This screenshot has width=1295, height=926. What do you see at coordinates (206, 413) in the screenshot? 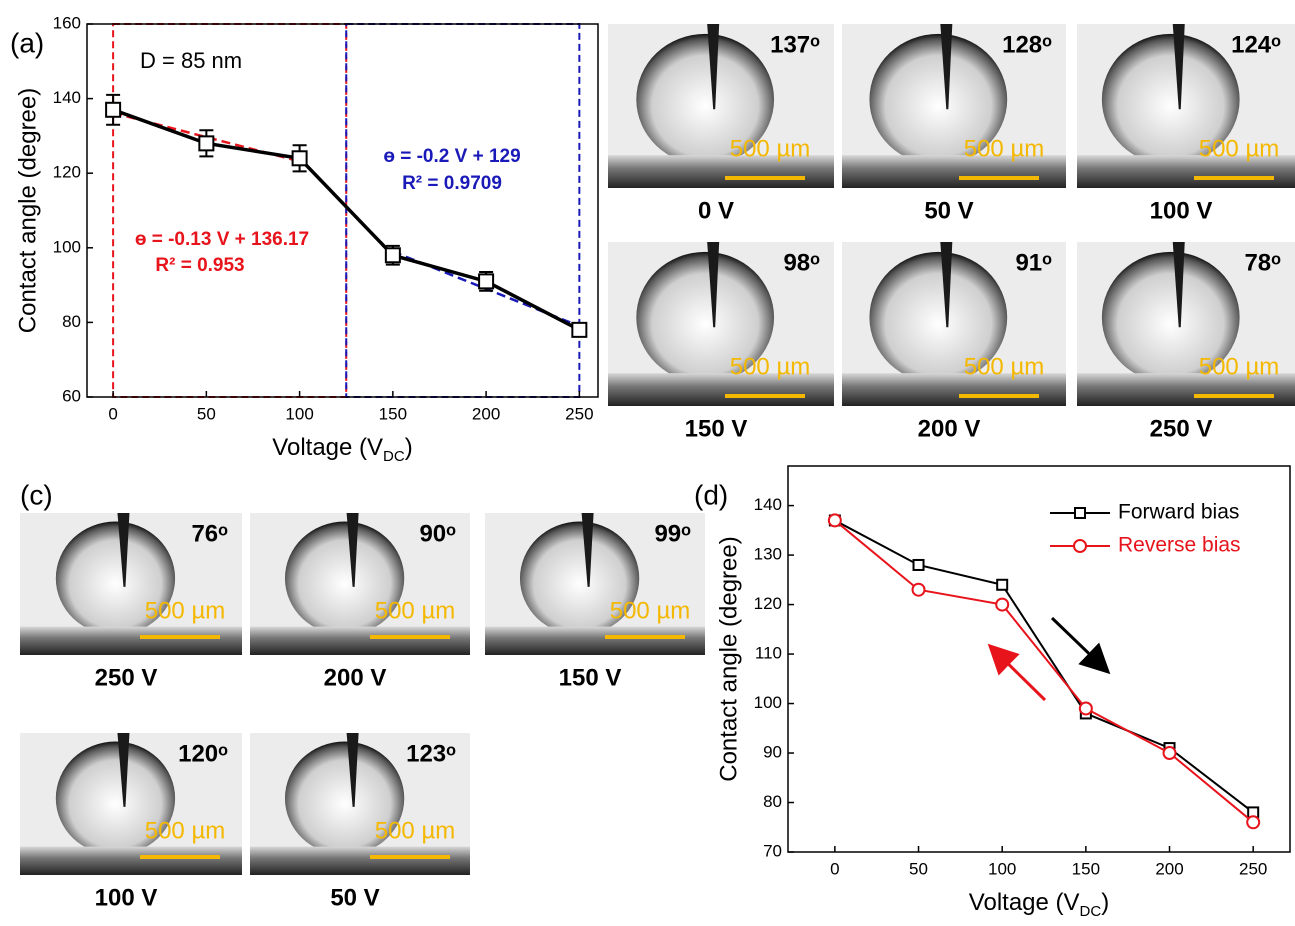
I see `x-tick-label: 50` at bounding box center [206, 413].